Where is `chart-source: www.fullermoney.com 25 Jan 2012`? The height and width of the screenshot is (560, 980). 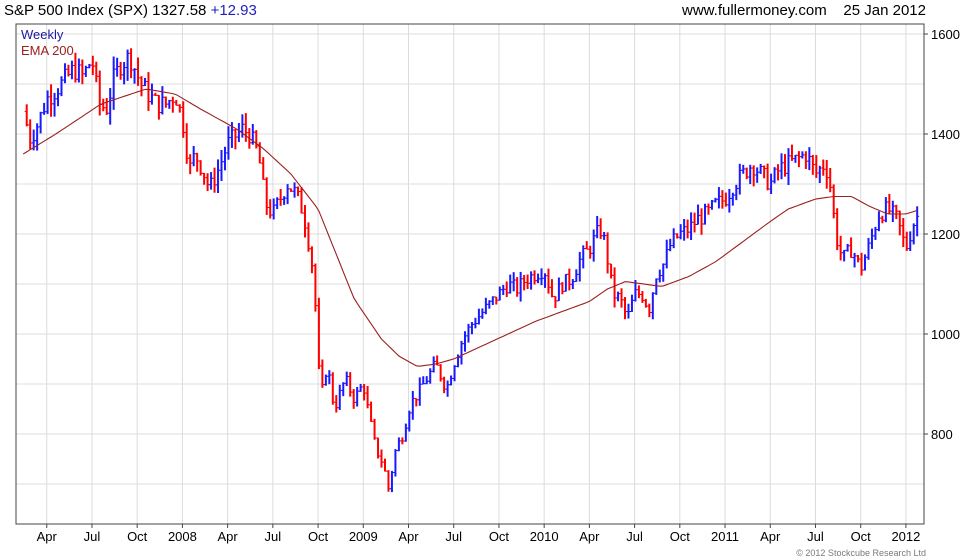 chart-source: www.fullermoney.com 25 Jan 2012 is located at coordinates (804, 10).